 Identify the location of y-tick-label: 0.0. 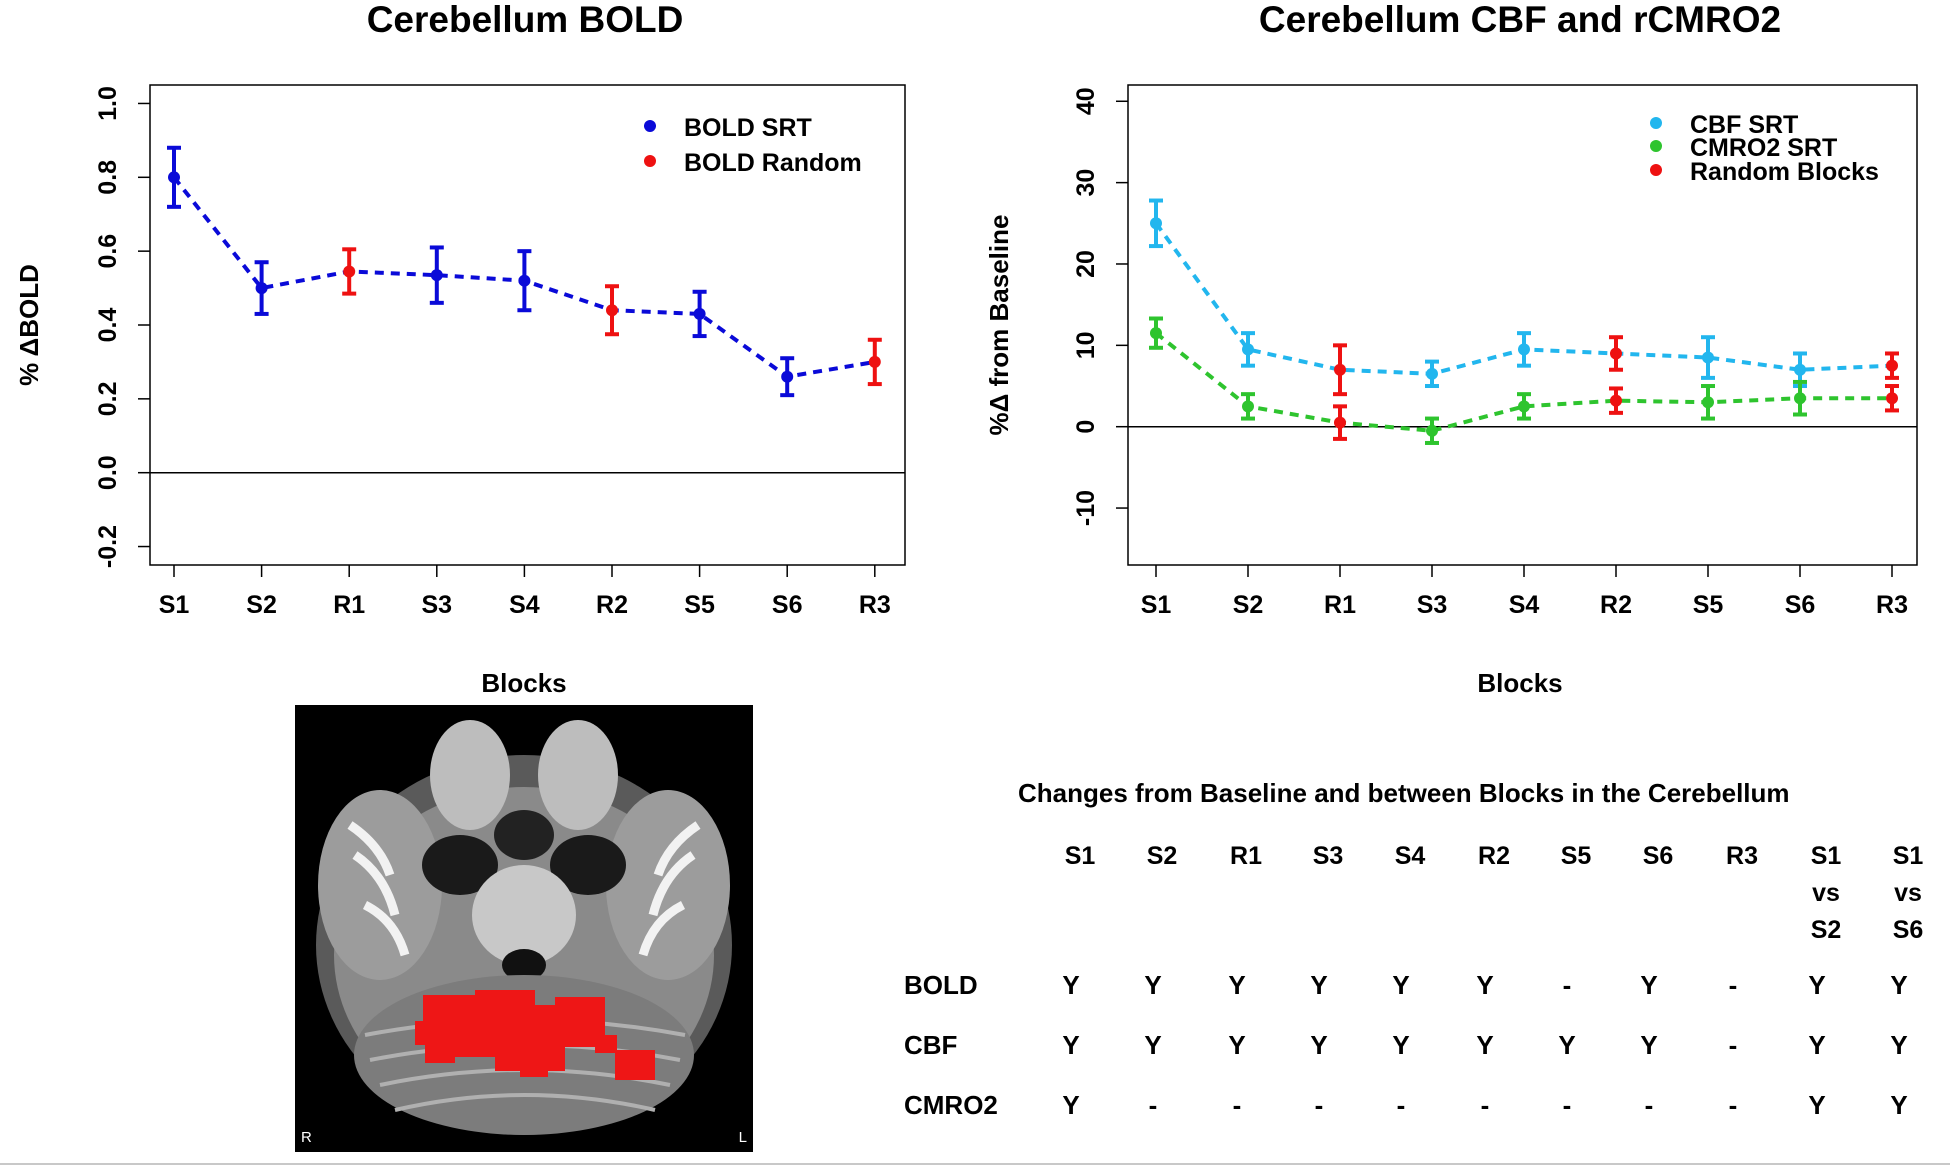
(108, 472).